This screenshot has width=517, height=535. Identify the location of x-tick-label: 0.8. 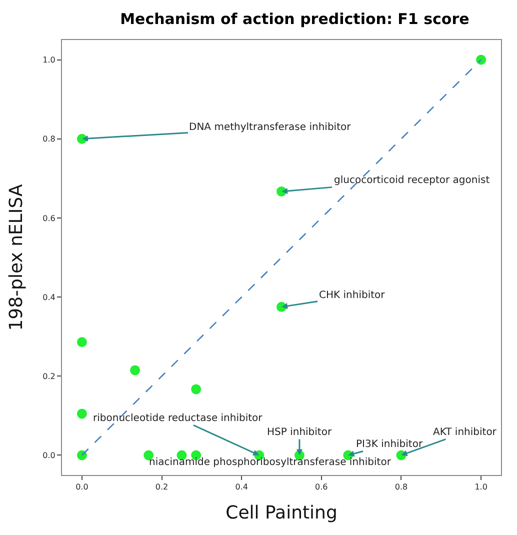
(401, 487).